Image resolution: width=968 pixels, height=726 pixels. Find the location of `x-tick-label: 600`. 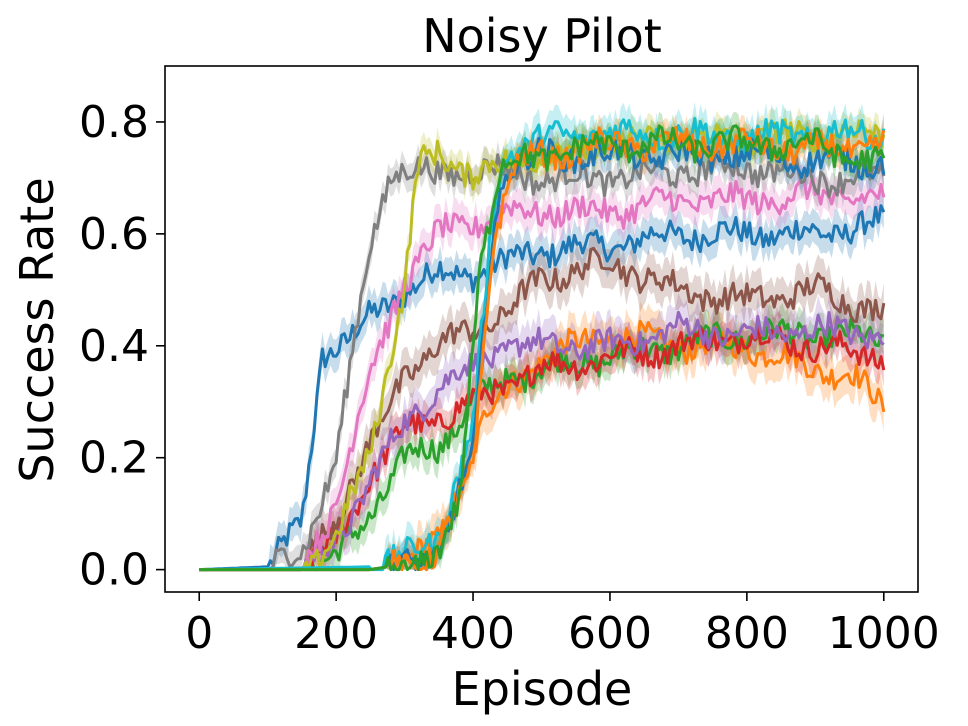

x-tick-label: 600 is located at coordinates (610, 633).